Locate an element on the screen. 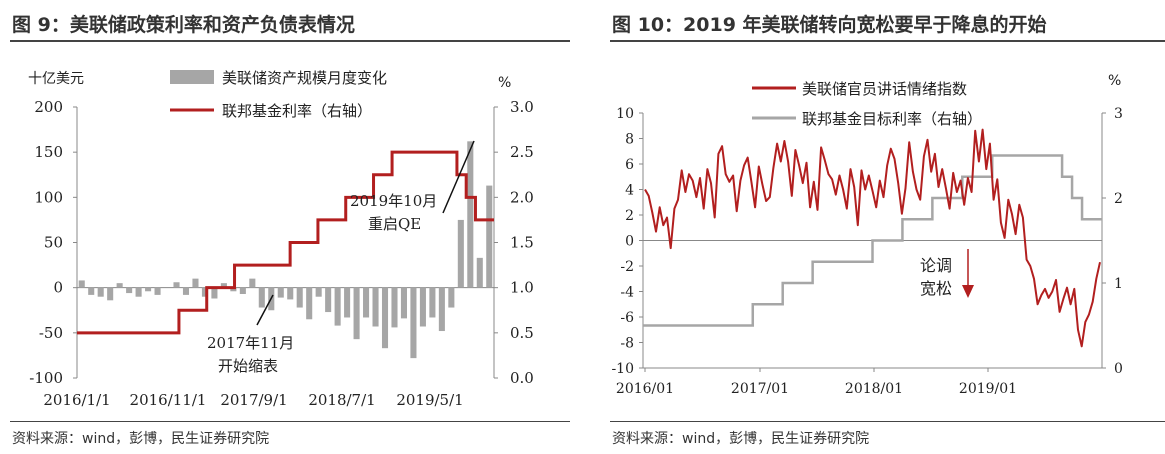  left-y-tick-label: 10 is located at coordinates (625, 114).